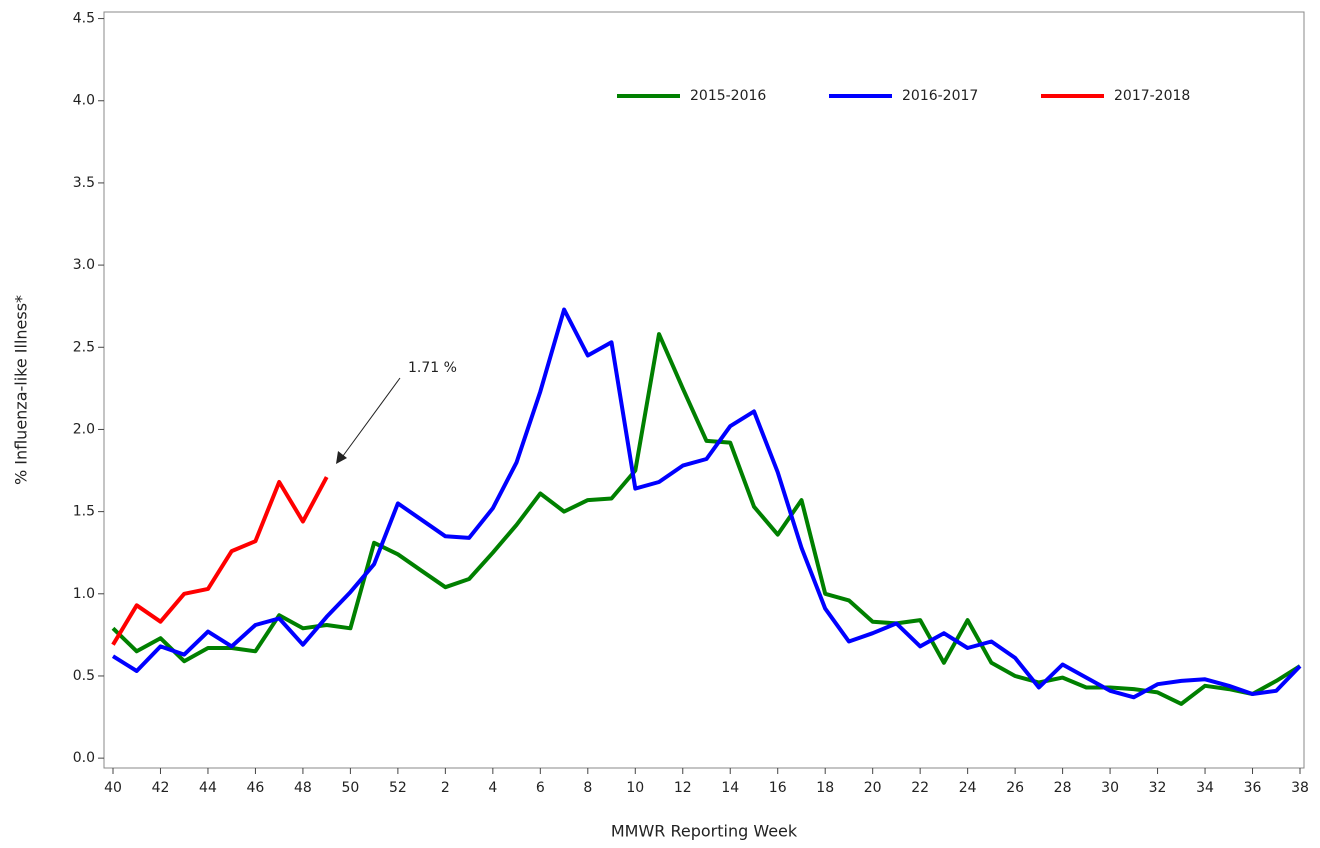  What do you see at coordinates (728, 96) in the screenshot?
I see `legend-label: 2015-2016` at bounding box center [728, 96].